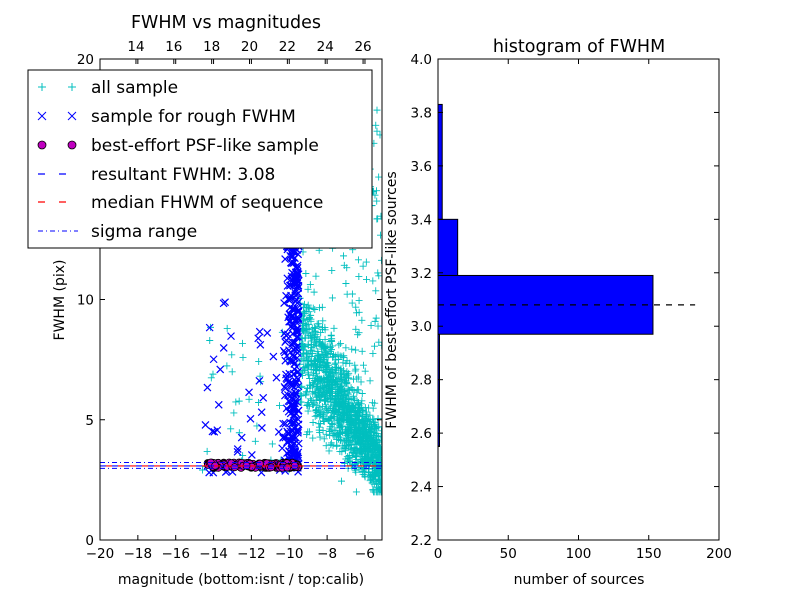 The width and height of the screenshot is (800, 600). I want to click on top-x-tick-label: 22, so click(287, 47).